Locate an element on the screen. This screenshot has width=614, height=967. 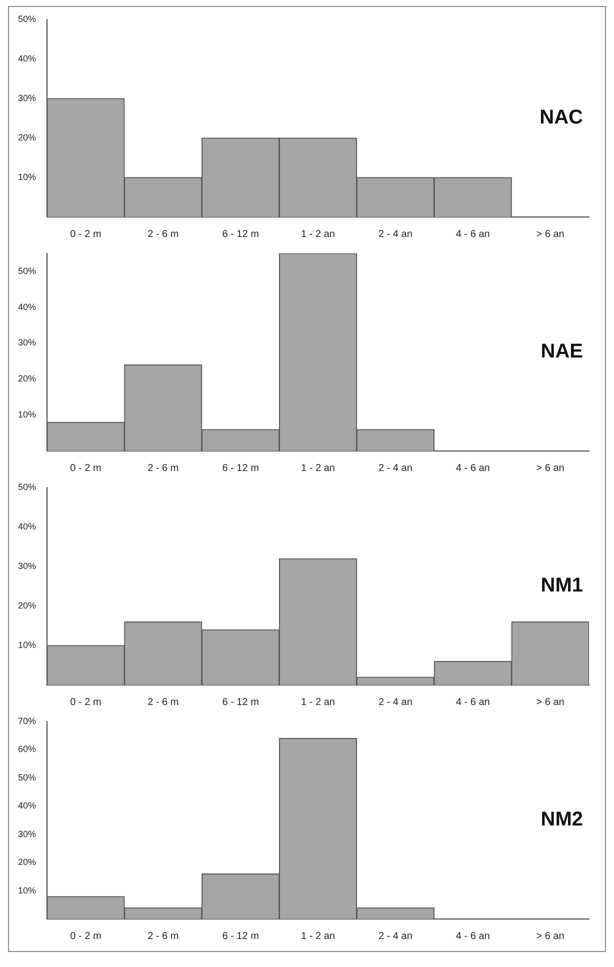
text: NAC is located at coordinates (561, 117).